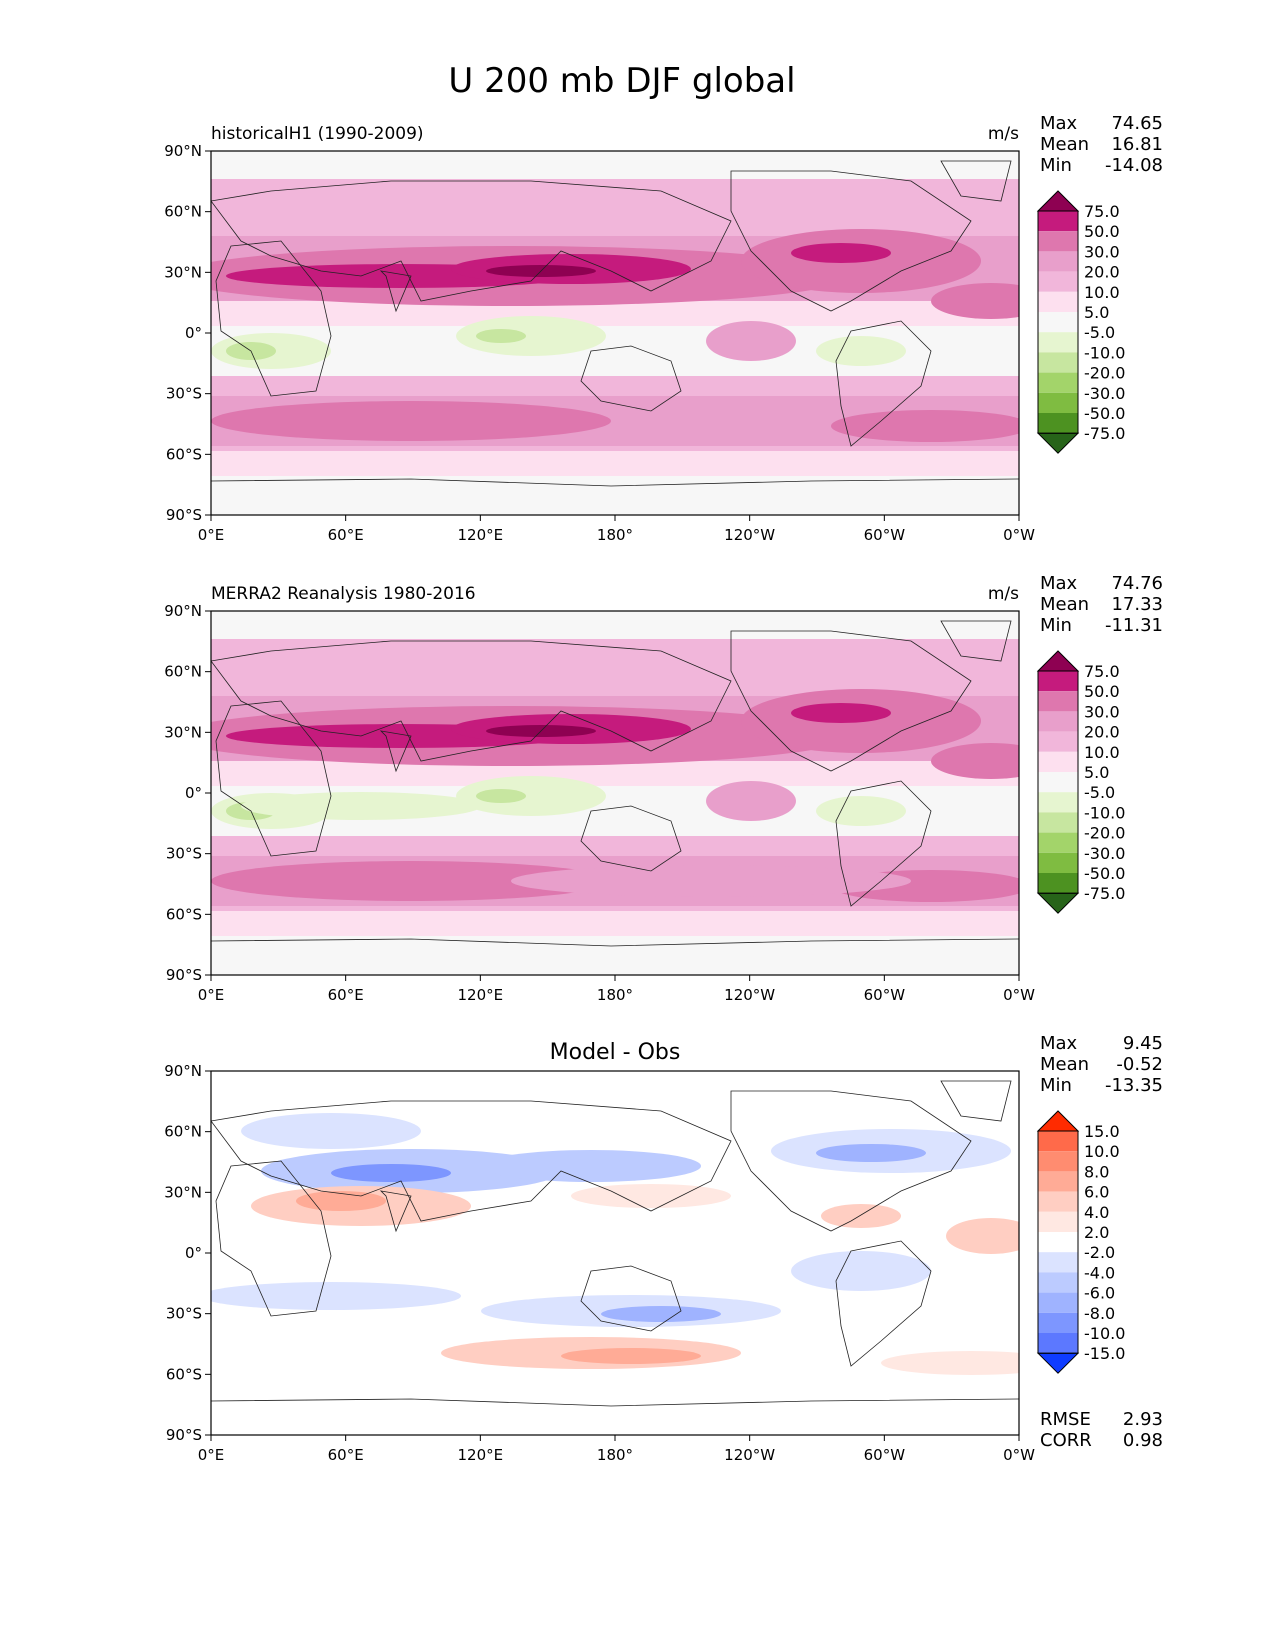  What do you see at coordinates (751, 341) in the screenshot?
I see `field-westerly-pacific` at bounding box center [751, 341].